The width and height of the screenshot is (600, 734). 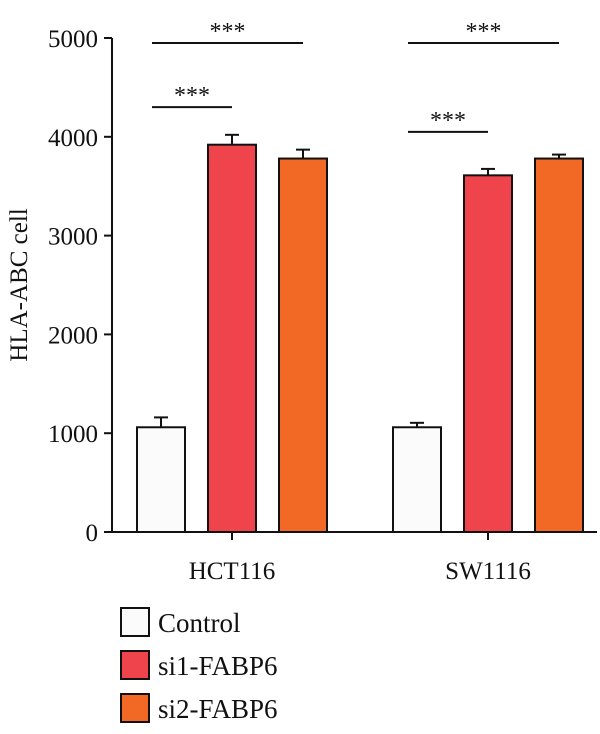 What do you see at coordinates (232, 571) in the screenshot?
I see `x-tick-label: HCT116` at bounding box center [232, 571].